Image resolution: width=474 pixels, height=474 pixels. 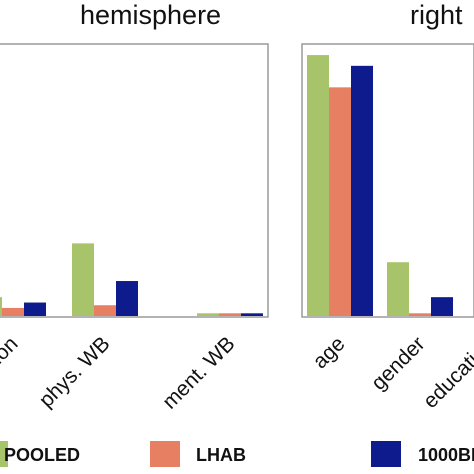 I want to click on bar-phys-wb-lhab, so click(x=105, y=310).